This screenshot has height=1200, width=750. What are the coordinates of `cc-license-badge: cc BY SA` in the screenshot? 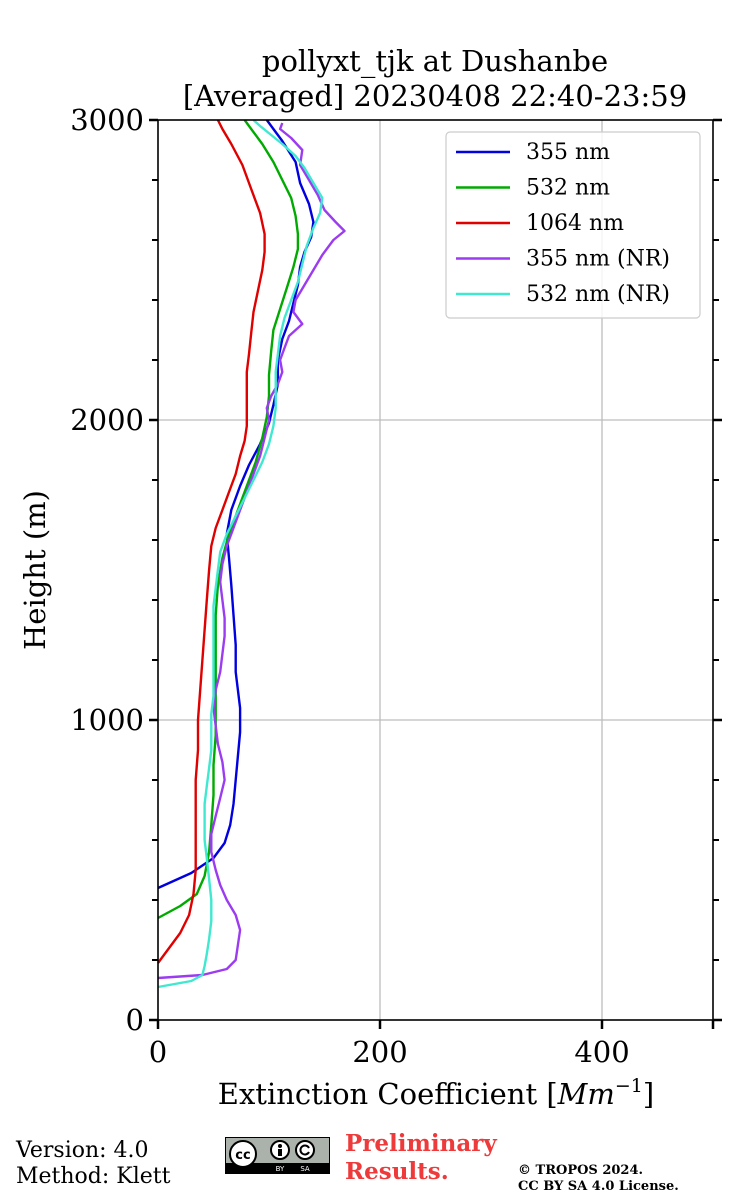 It's located at (277, 1155).